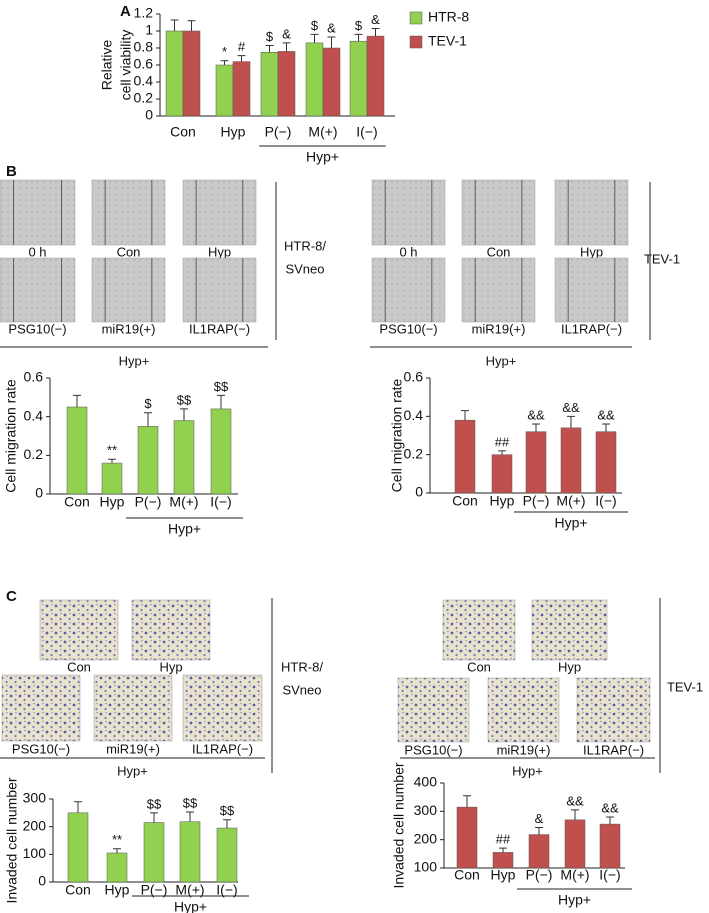 The image size is (709, 913). I want to click on cell-line-label: TEV-1, so click(662, 258).